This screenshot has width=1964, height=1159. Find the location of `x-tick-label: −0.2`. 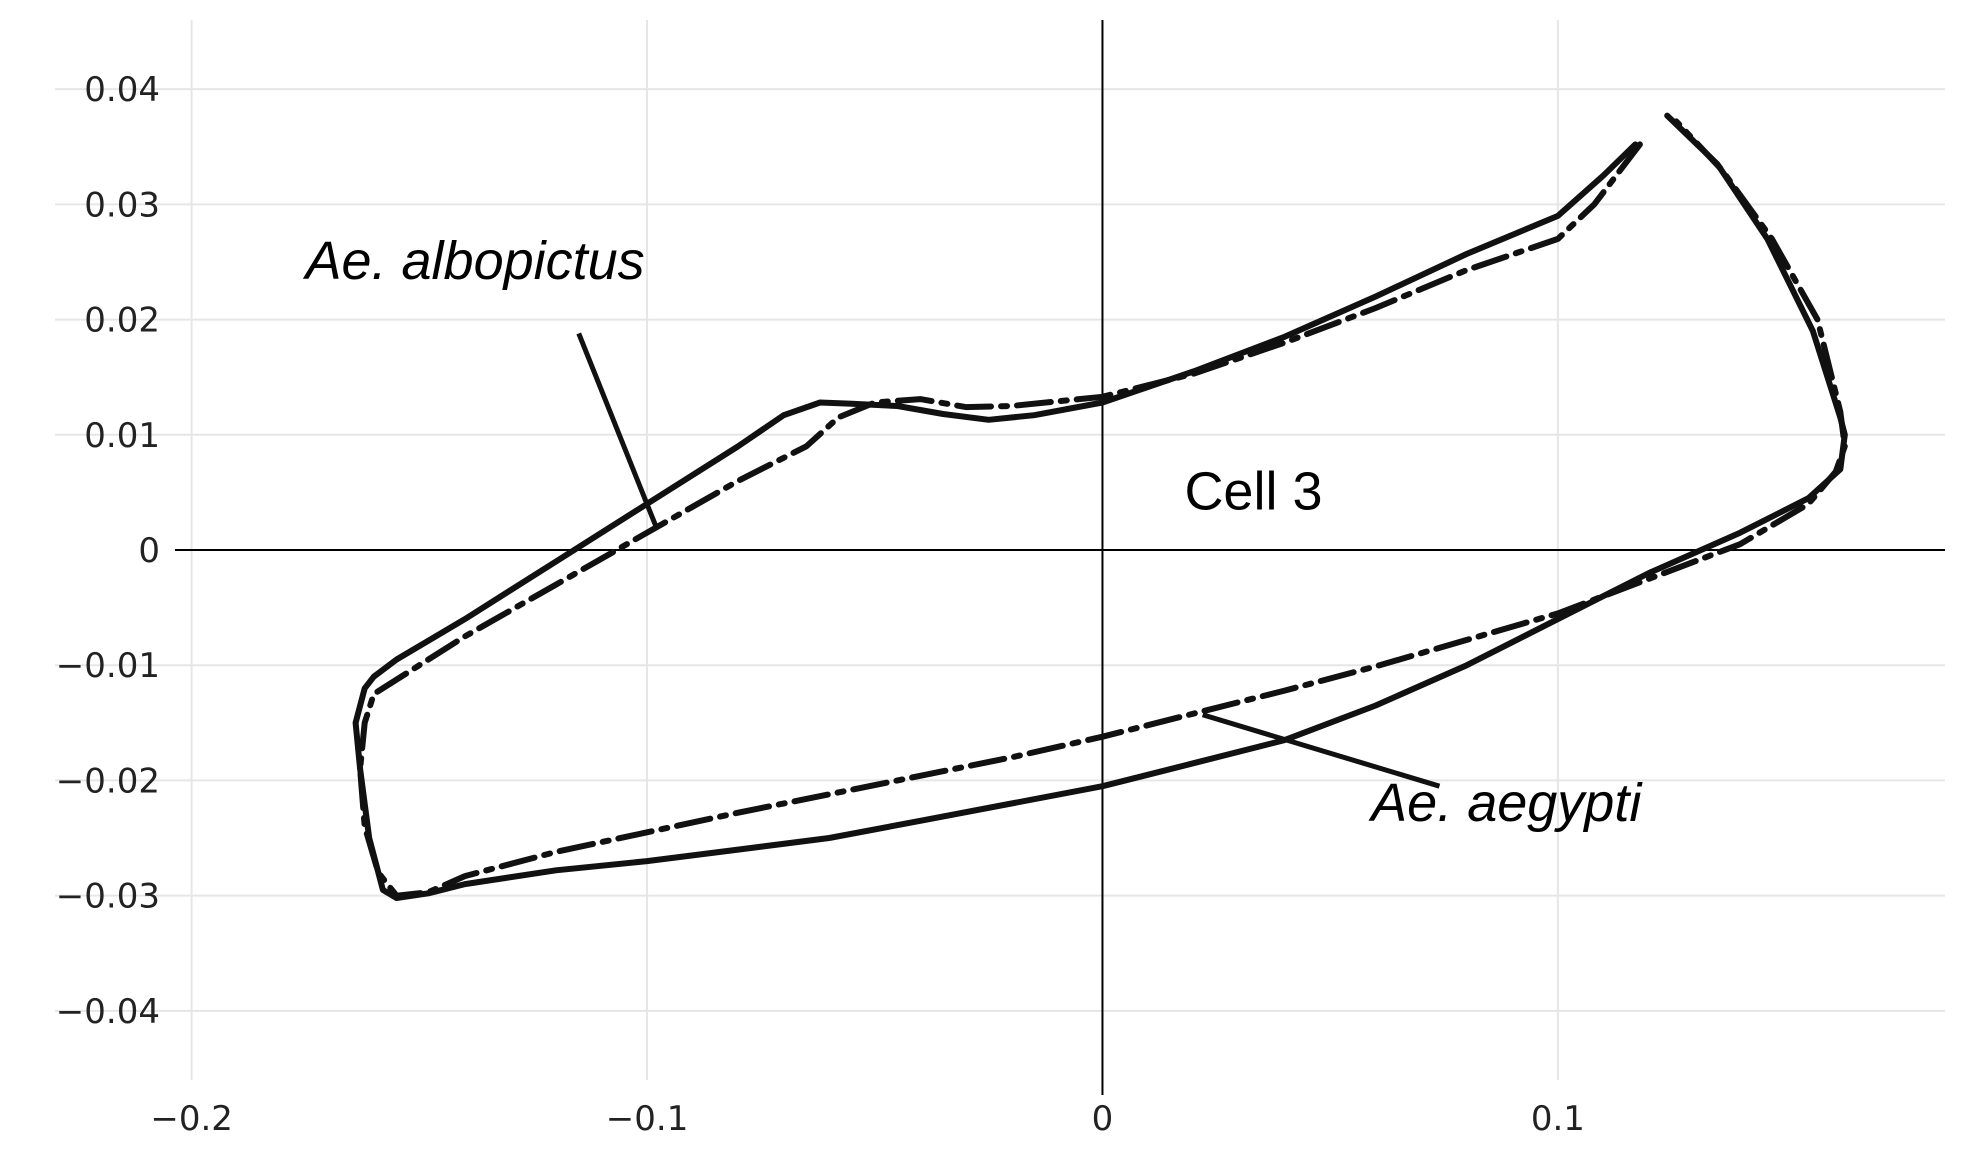

x-tick-label: −0.2 is located at coordinates (191, 1119).